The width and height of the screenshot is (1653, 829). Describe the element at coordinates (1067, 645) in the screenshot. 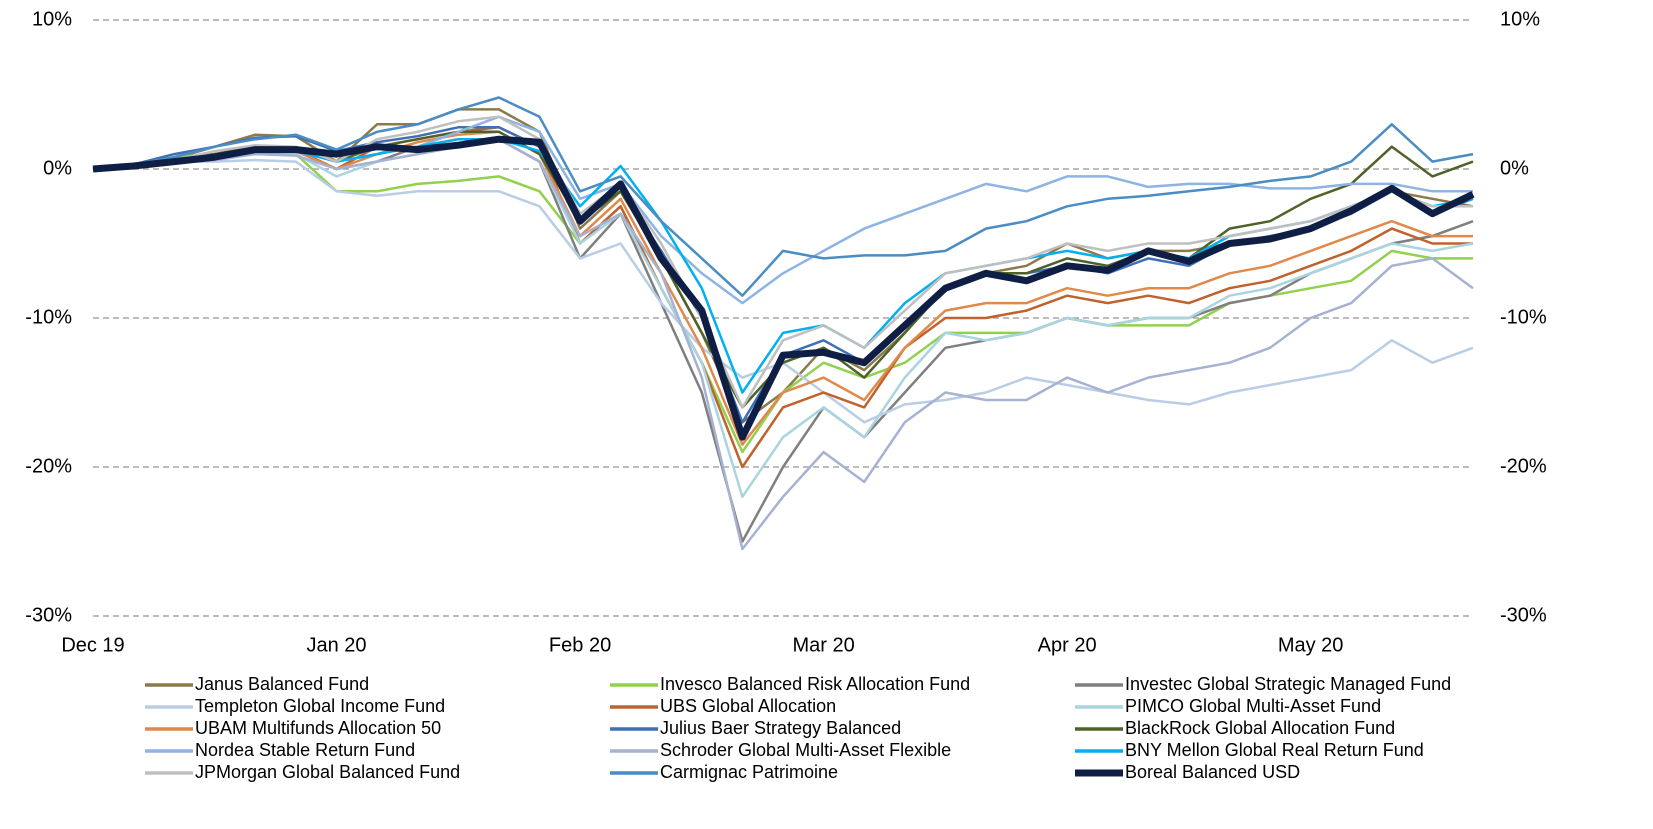

I see `x-tick-label: Apr 20` at that location.